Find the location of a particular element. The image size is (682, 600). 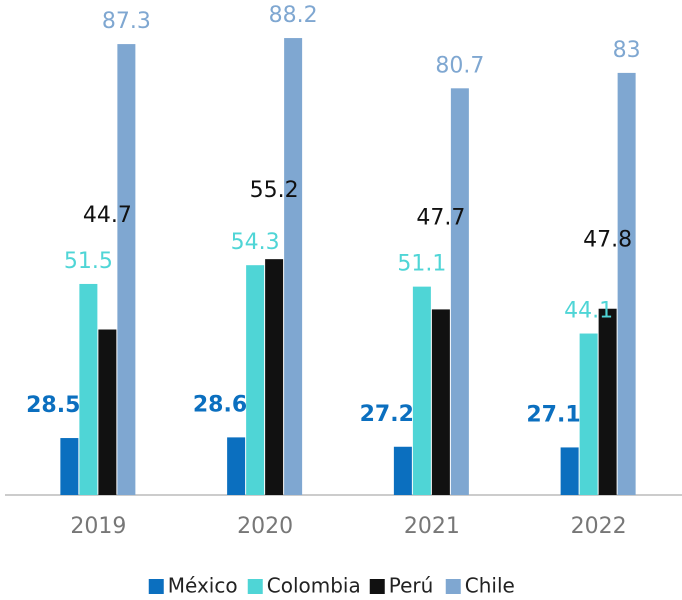

value-label: 54.3 is located at coordinates (255, 242).